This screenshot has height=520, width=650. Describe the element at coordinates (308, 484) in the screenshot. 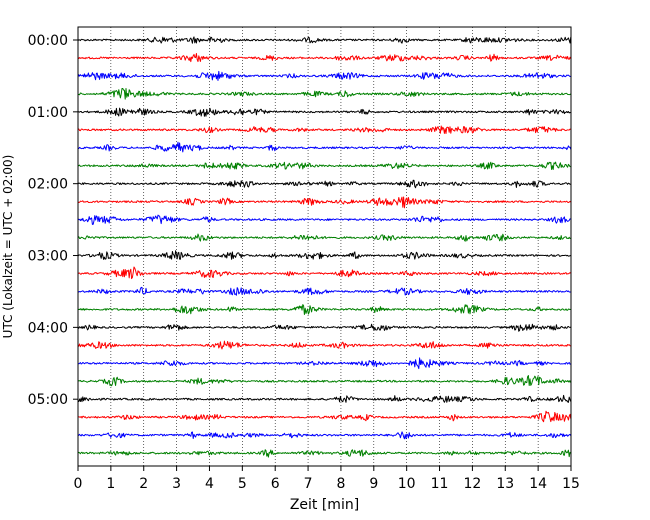

I see `x-tick-label: 7` at that location.